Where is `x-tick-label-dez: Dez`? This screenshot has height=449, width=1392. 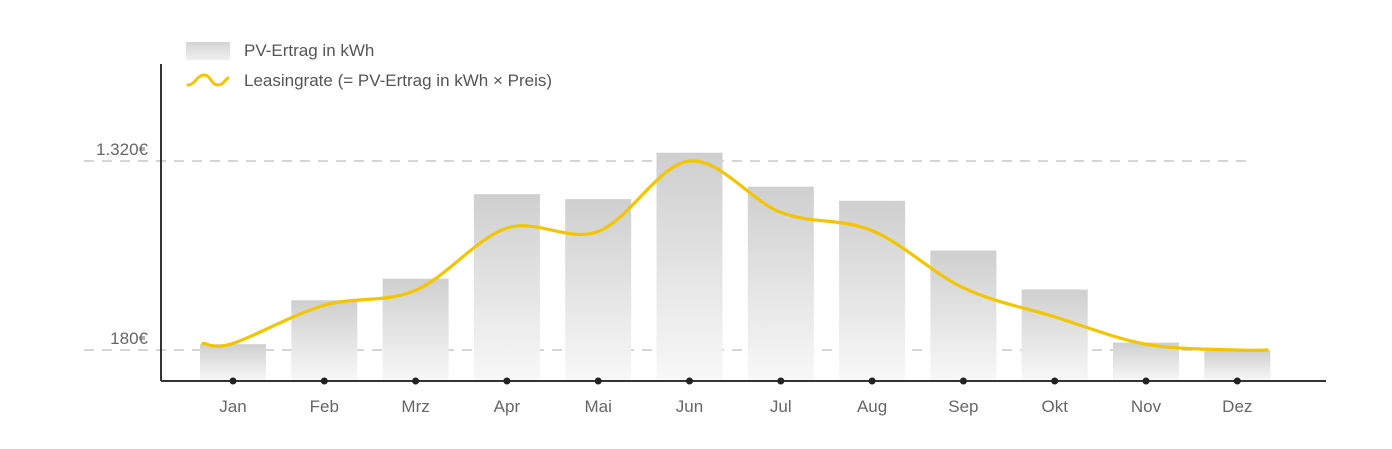 x-tick-label-dez: Dez is located at coordinates (1237, 406).